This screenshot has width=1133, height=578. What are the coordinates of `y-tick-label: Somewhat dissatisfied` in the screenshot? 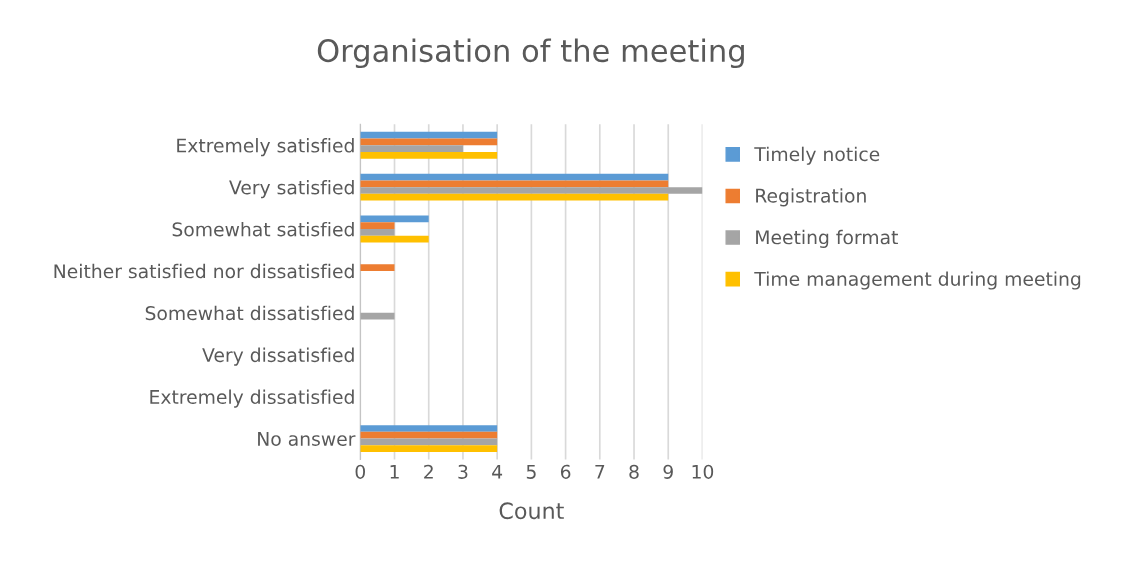 It's located at (249, 313).